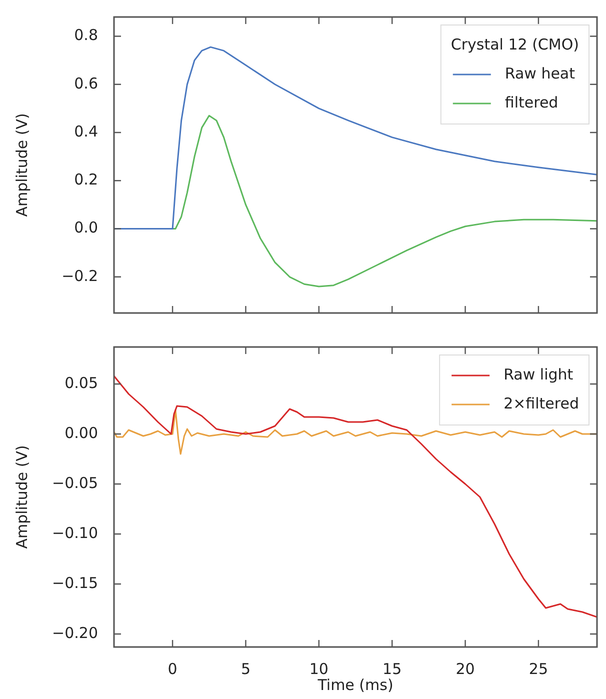 This screenshot has height=699, width=606. I want to click on legend-label: 2×filtered, so click(542, 403).